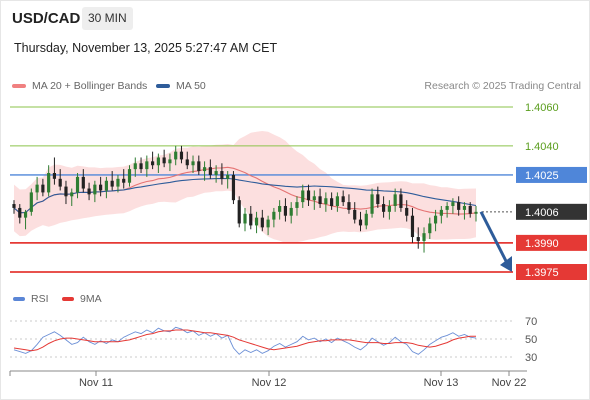 This screenshot has width=590, height=400. I want to click on ma50-swatch, so click(163, 86).